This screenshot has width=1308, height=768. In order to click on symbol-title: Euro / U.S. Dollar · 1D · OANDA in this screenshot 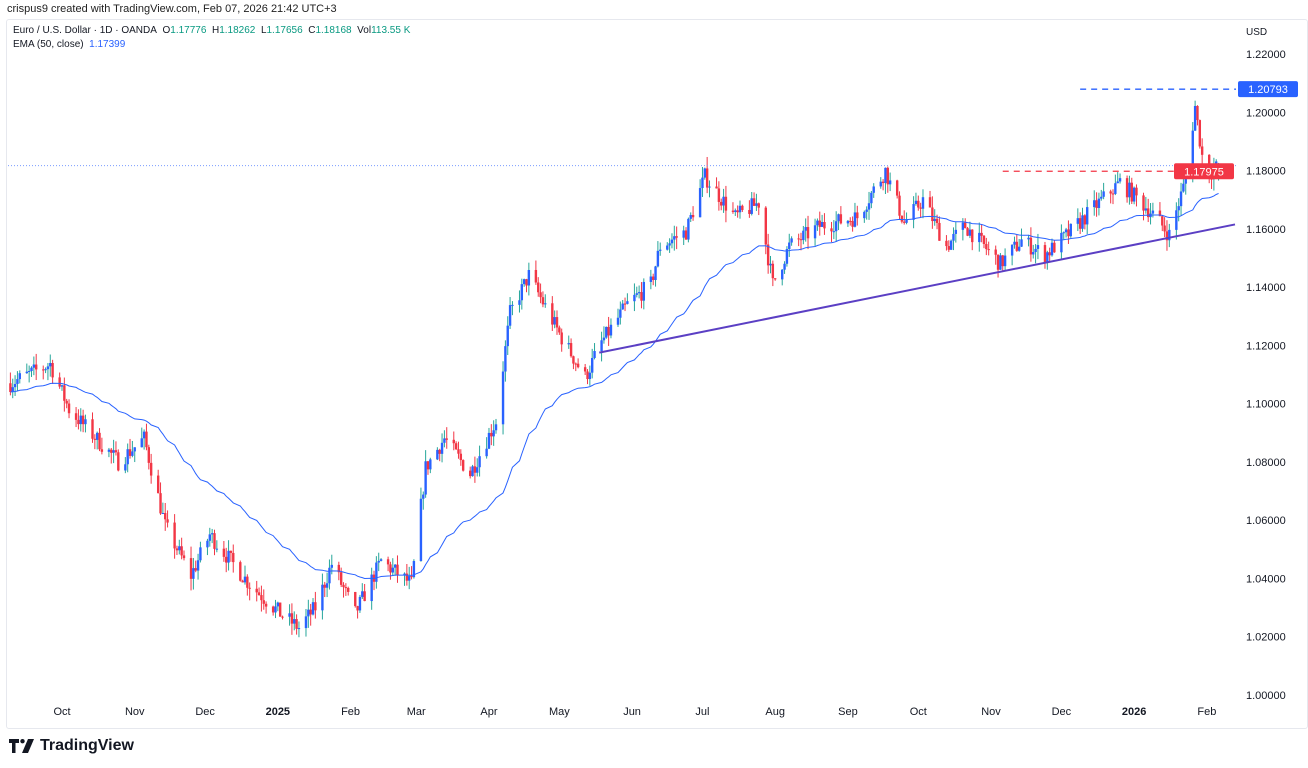, I will do `click(85, 30)`.